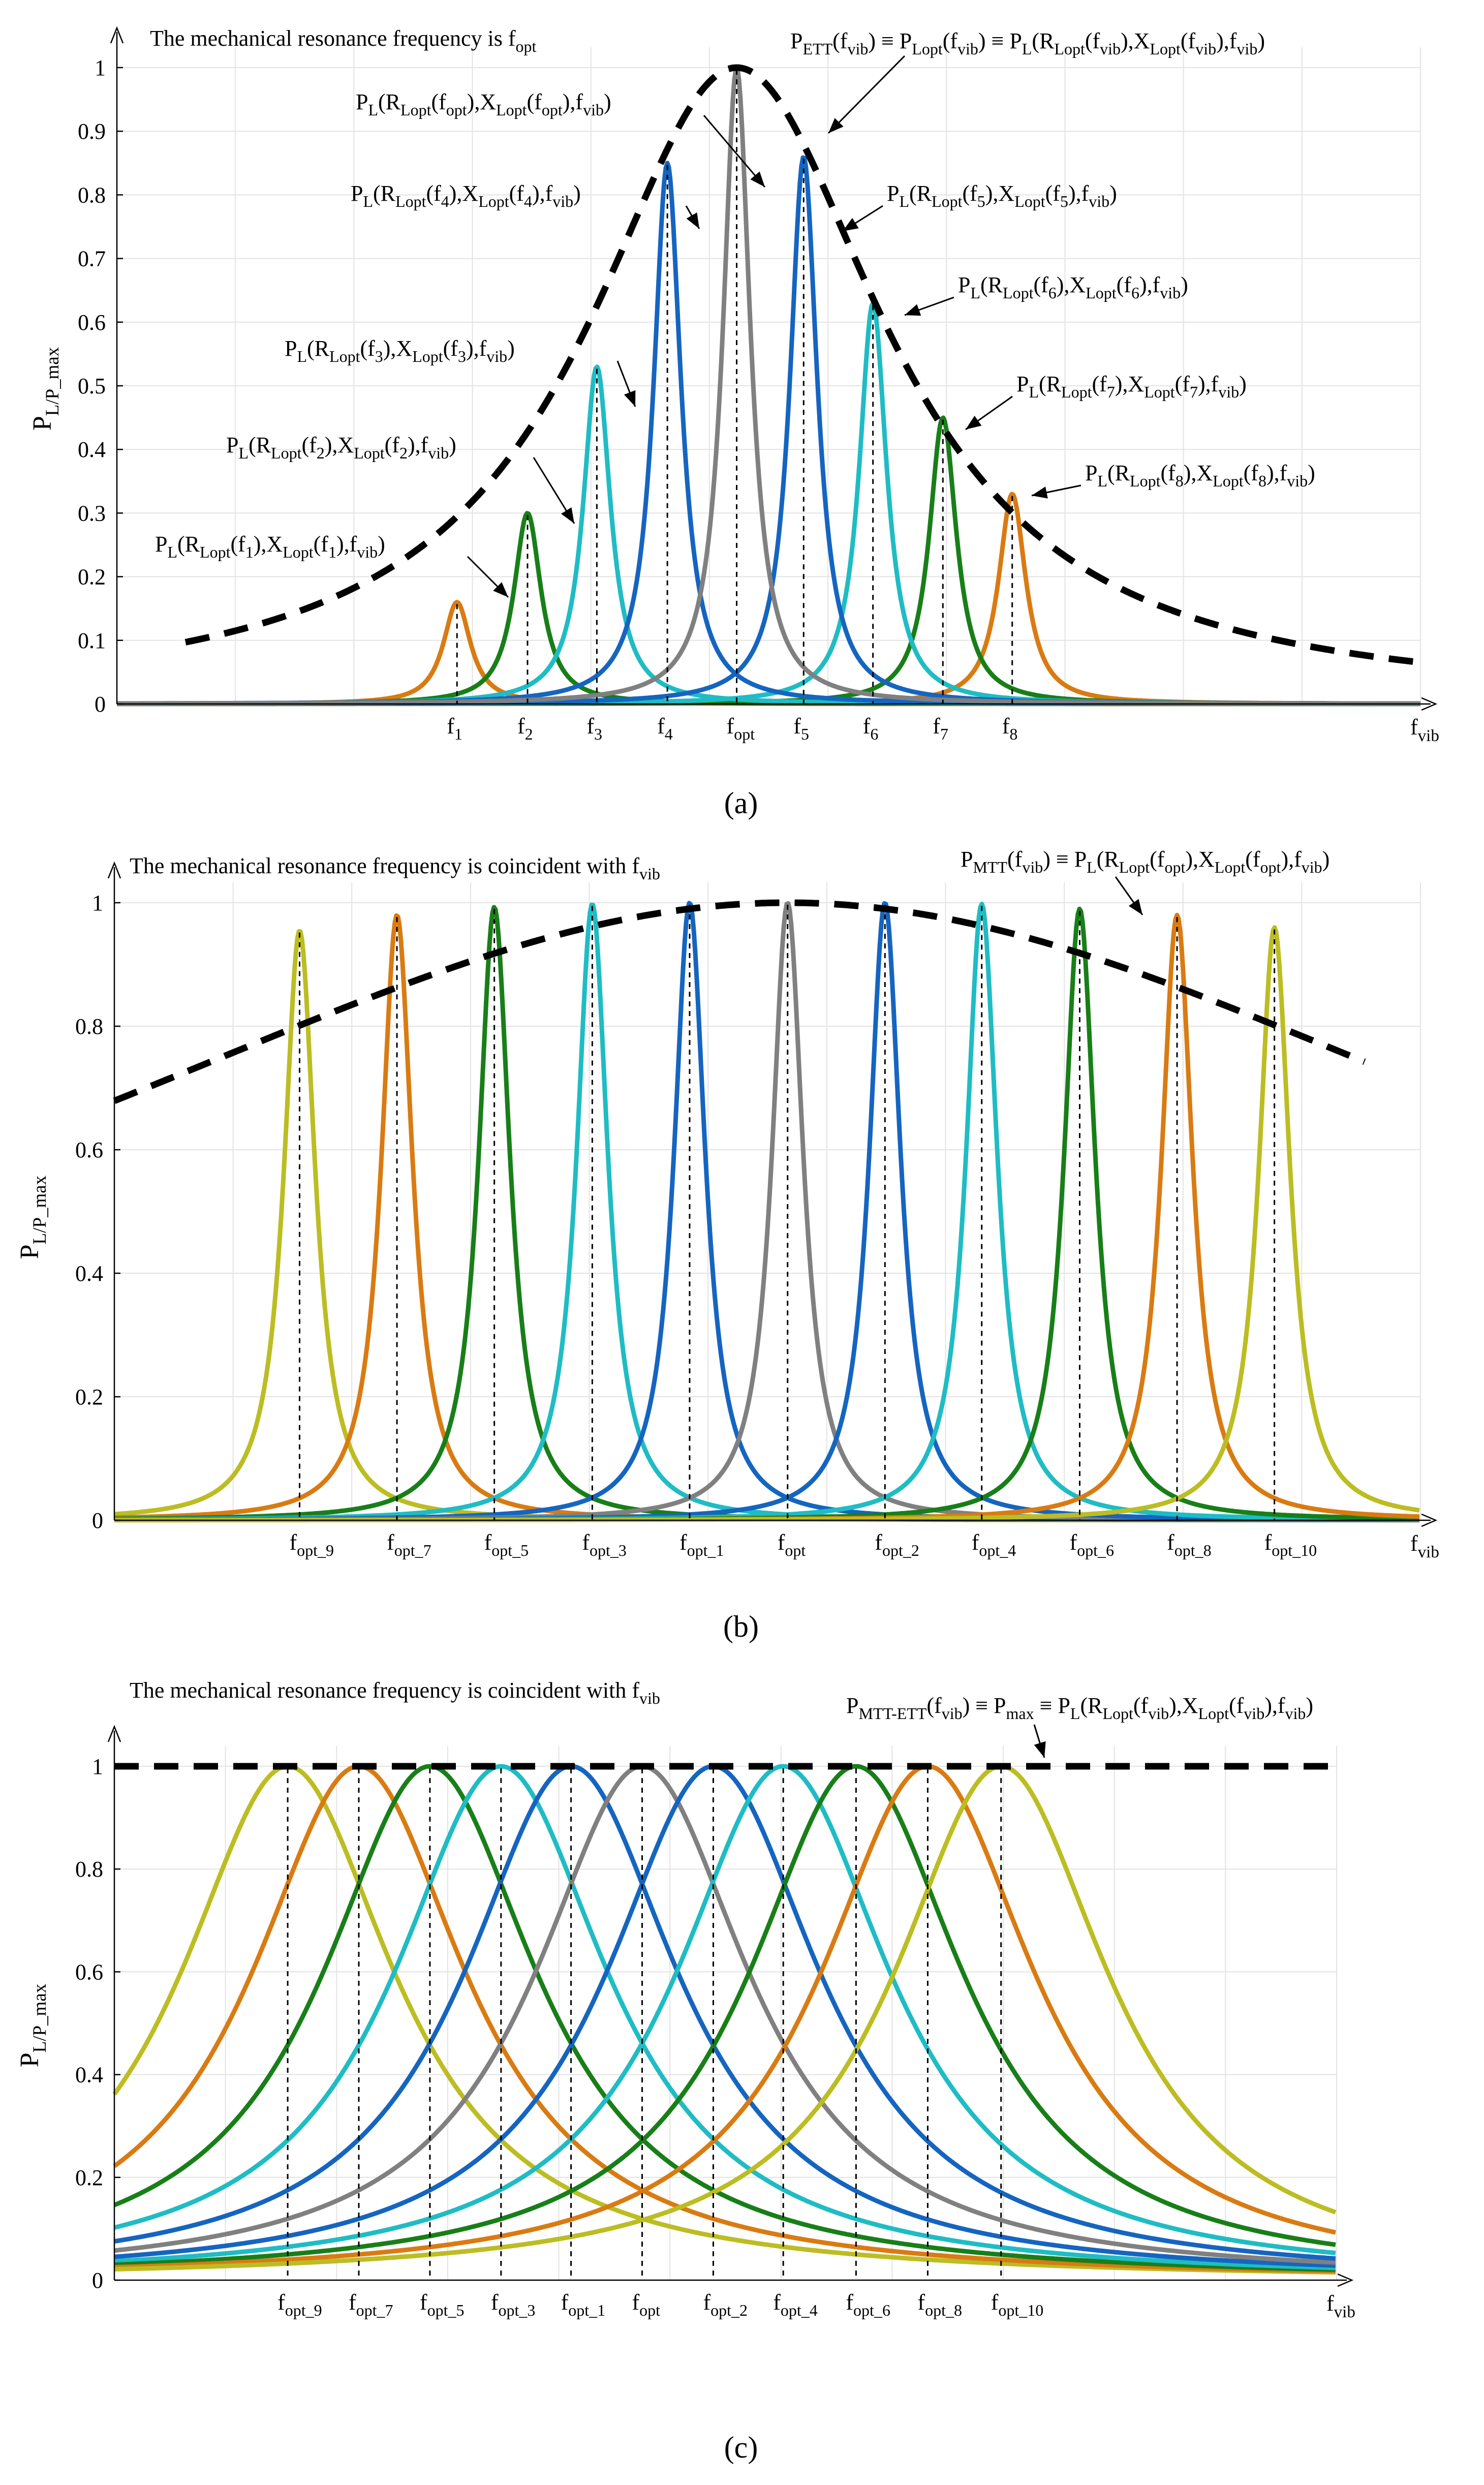 This screenshot has height=2485, width=1484. Describe the element at coordinates (92, 640) in the screenshot. I see `y-tick-label: 0.1` at that location.